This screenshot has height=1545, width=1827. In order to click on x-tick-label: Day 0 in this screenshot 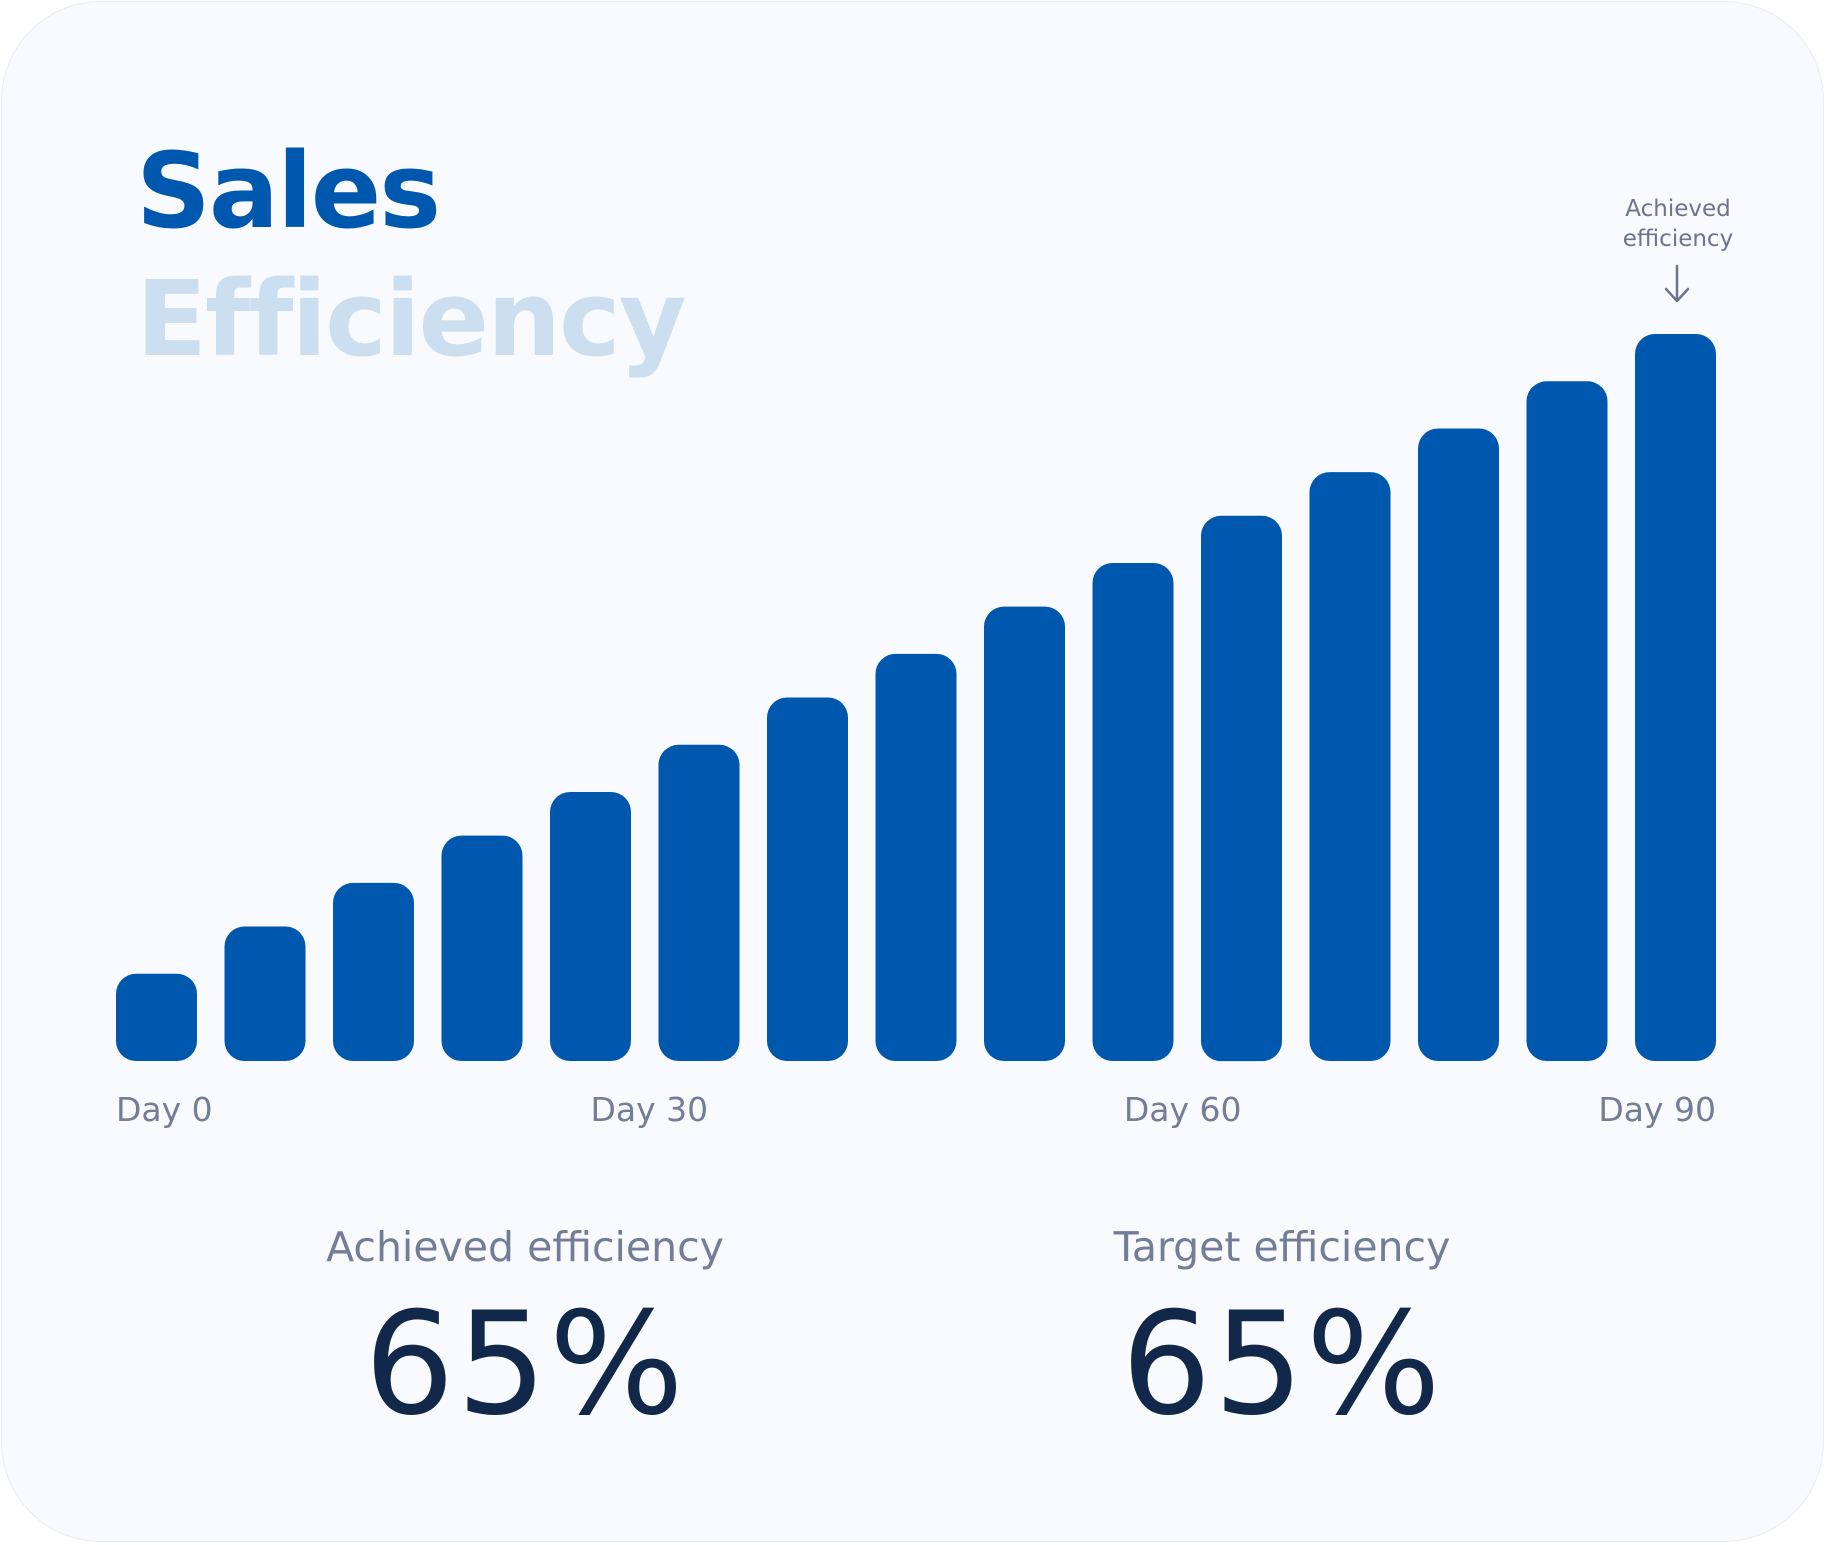, I will do `click(164, 1109)`.